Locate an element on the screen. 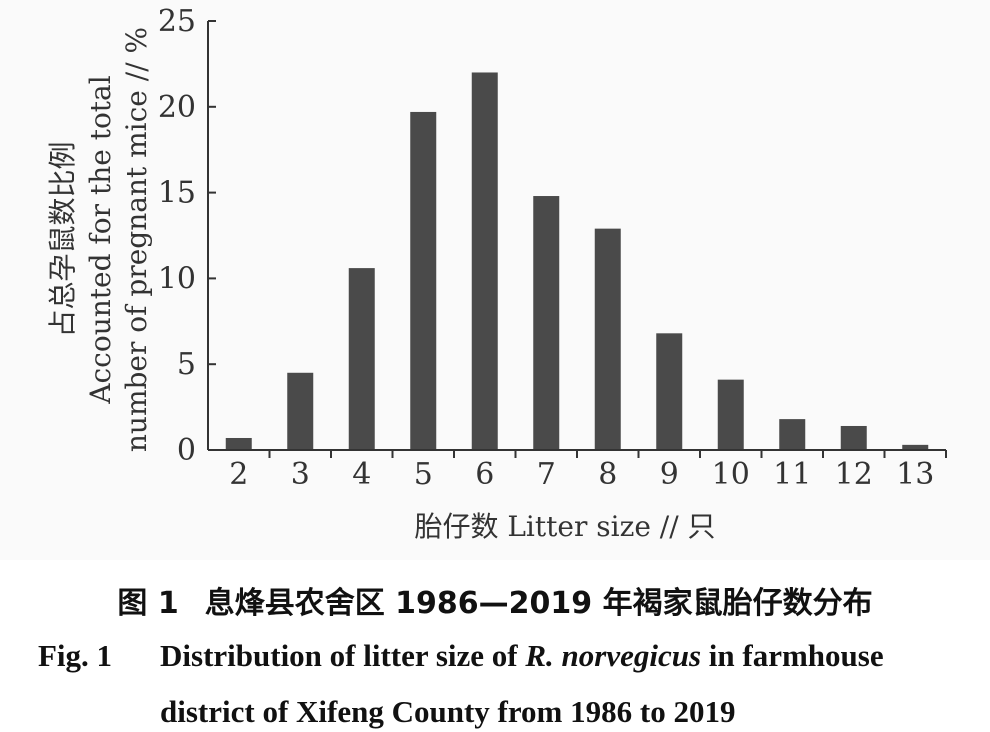 Image resolution: width=990 pixels, height=732 pixels. y-ticks-group: 0 5 10 15 20 25 is located at coordinates (187, 236).